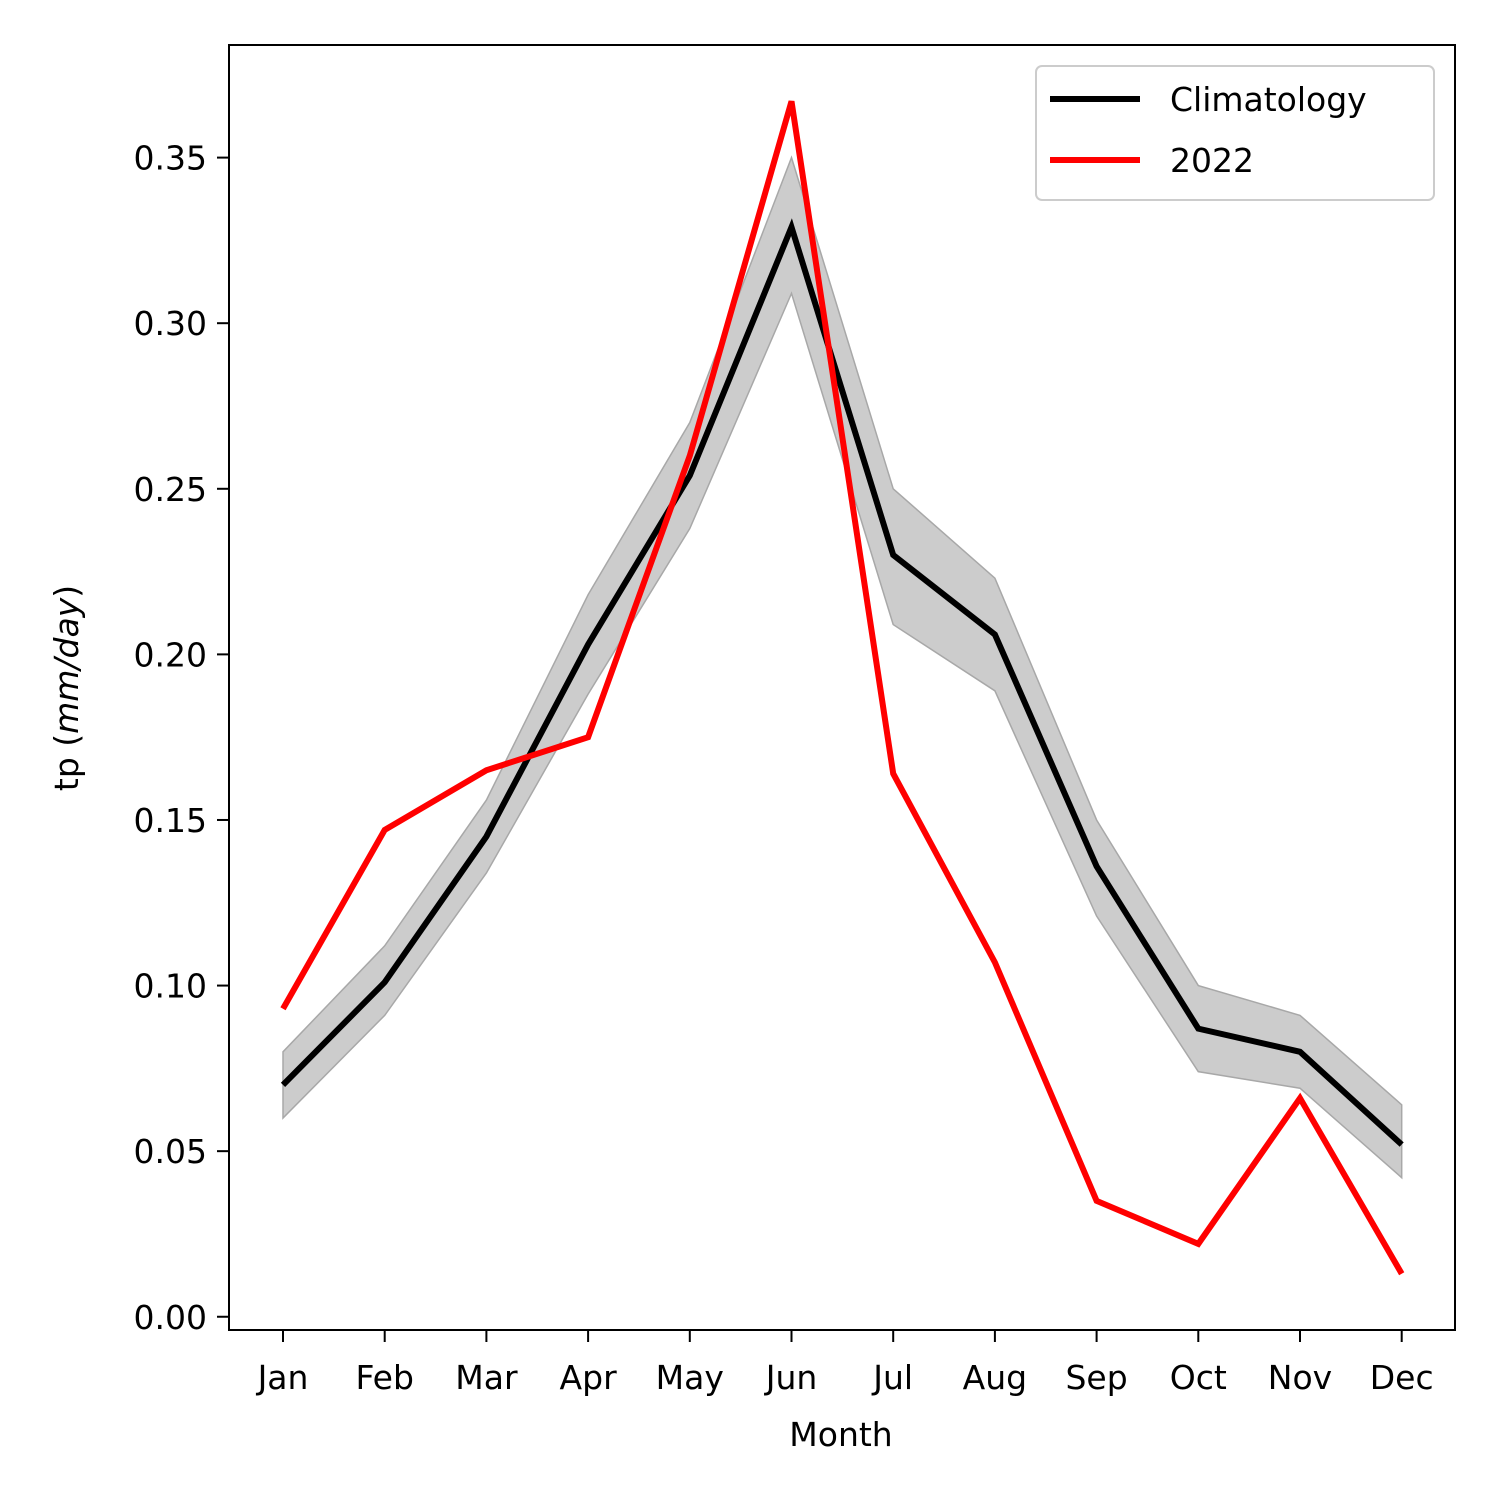 Image resolution: width=1500 pixels, height=1500 pixels. What do you see at coordinates (840, 1434) in the screenshot?
I see `x-axis-label: Month` at bounding box center [840, 1434].